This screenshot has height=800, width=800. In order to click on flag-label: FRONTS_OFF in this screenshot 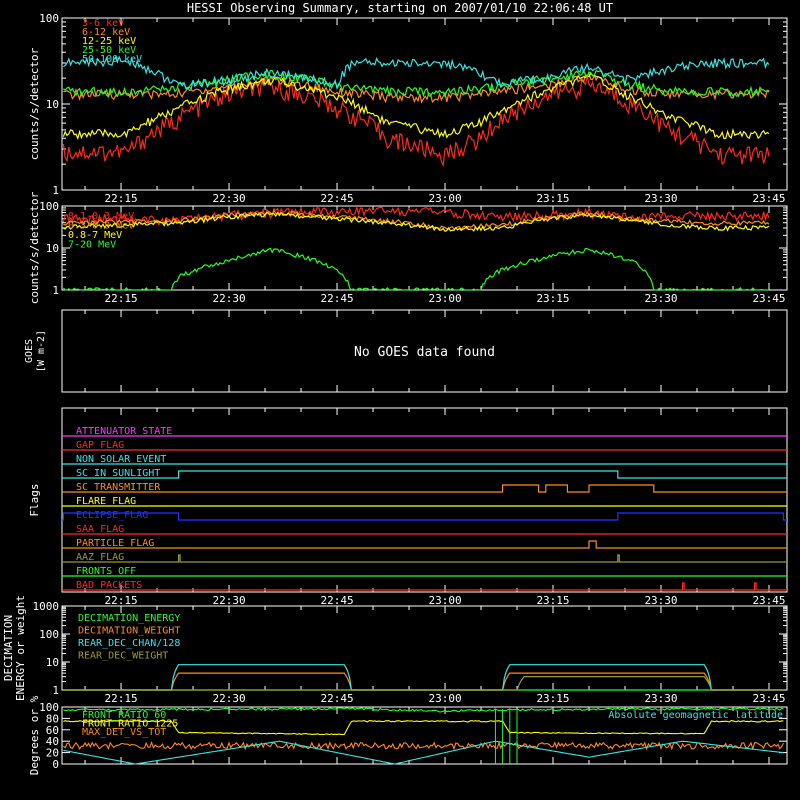, I will do `click(106, 571)`.